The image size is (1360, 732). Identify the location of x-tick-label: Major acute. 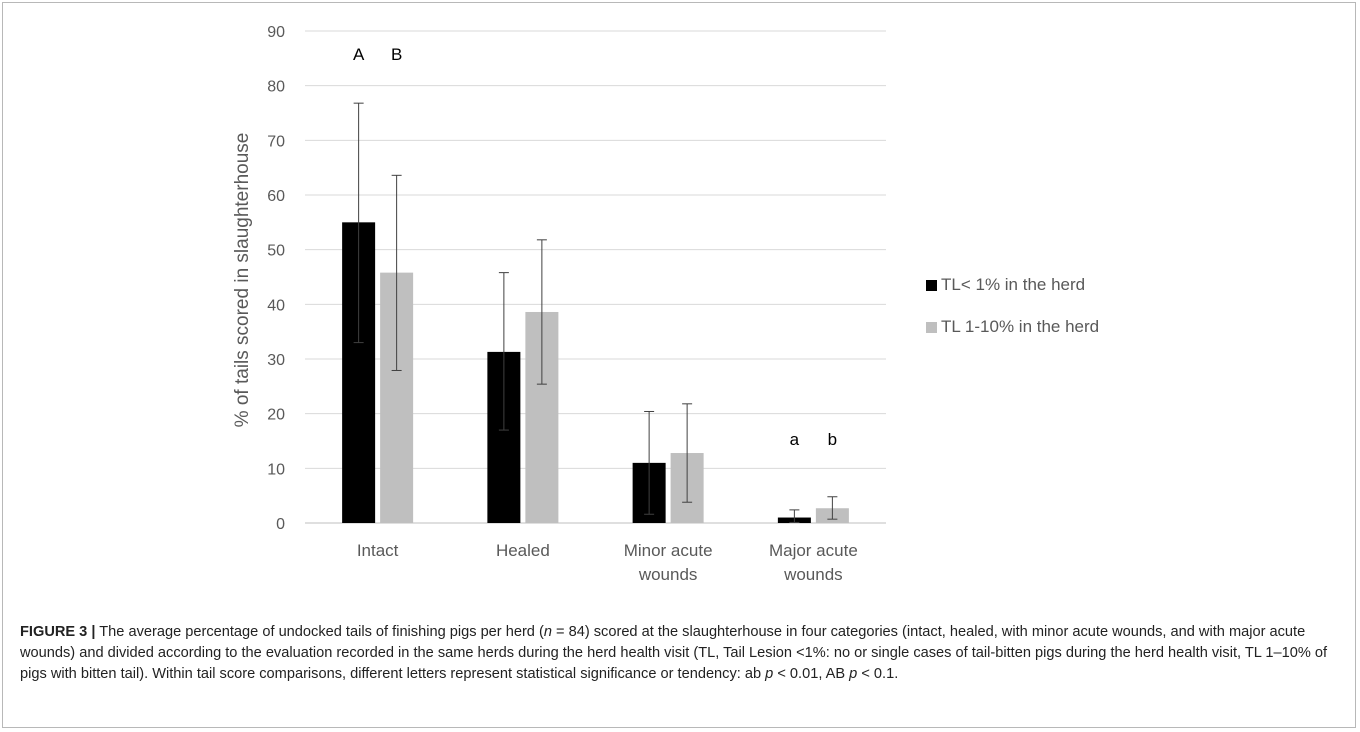
(813, 550).